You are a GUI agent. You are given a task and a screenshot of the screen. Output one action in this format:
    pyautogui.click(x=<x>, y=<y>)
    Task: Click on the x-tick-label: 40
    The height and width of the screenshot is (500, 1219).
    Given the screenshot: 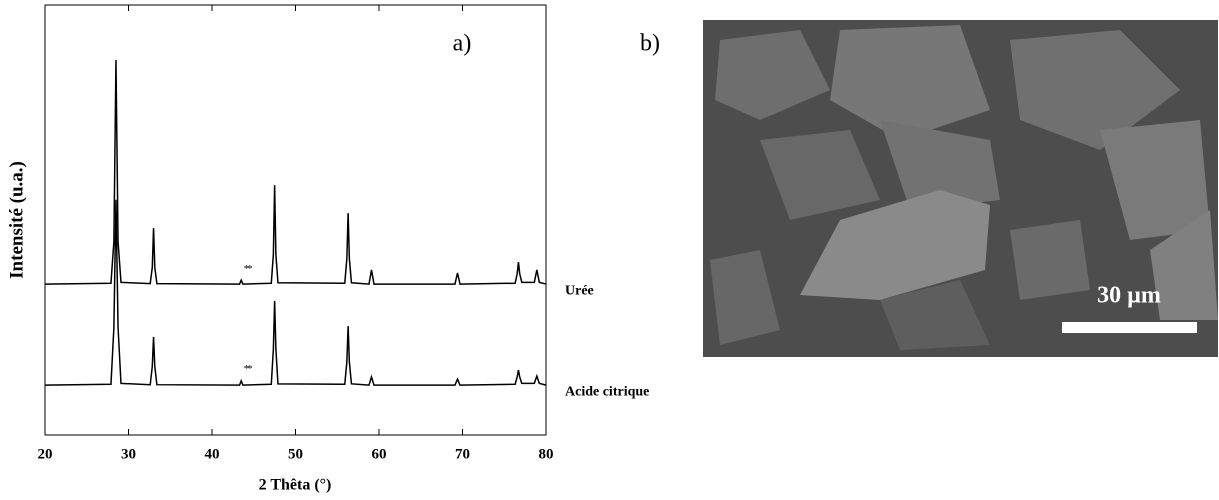 What is the action you would take?
    pyautogui.click(x=212, y=454)
    